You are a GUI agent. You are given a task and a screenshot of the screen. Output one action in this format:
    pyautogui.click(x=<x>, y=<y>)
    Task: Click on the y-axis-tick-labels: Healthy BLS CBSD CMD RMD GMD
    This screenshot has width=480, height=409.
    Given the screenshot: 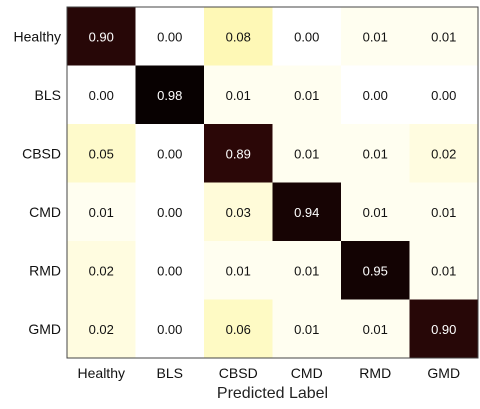 What is the action you would take?
    pyautogui.click(x=37, y=182)
    